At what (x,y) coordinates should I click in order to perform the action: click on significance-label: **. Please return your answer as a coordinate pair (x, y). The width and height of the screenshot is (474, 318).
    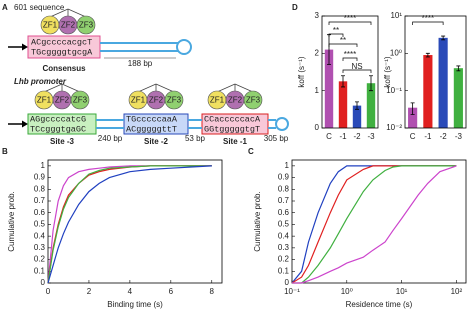
    Looking at the image, I should click on (336, 30).